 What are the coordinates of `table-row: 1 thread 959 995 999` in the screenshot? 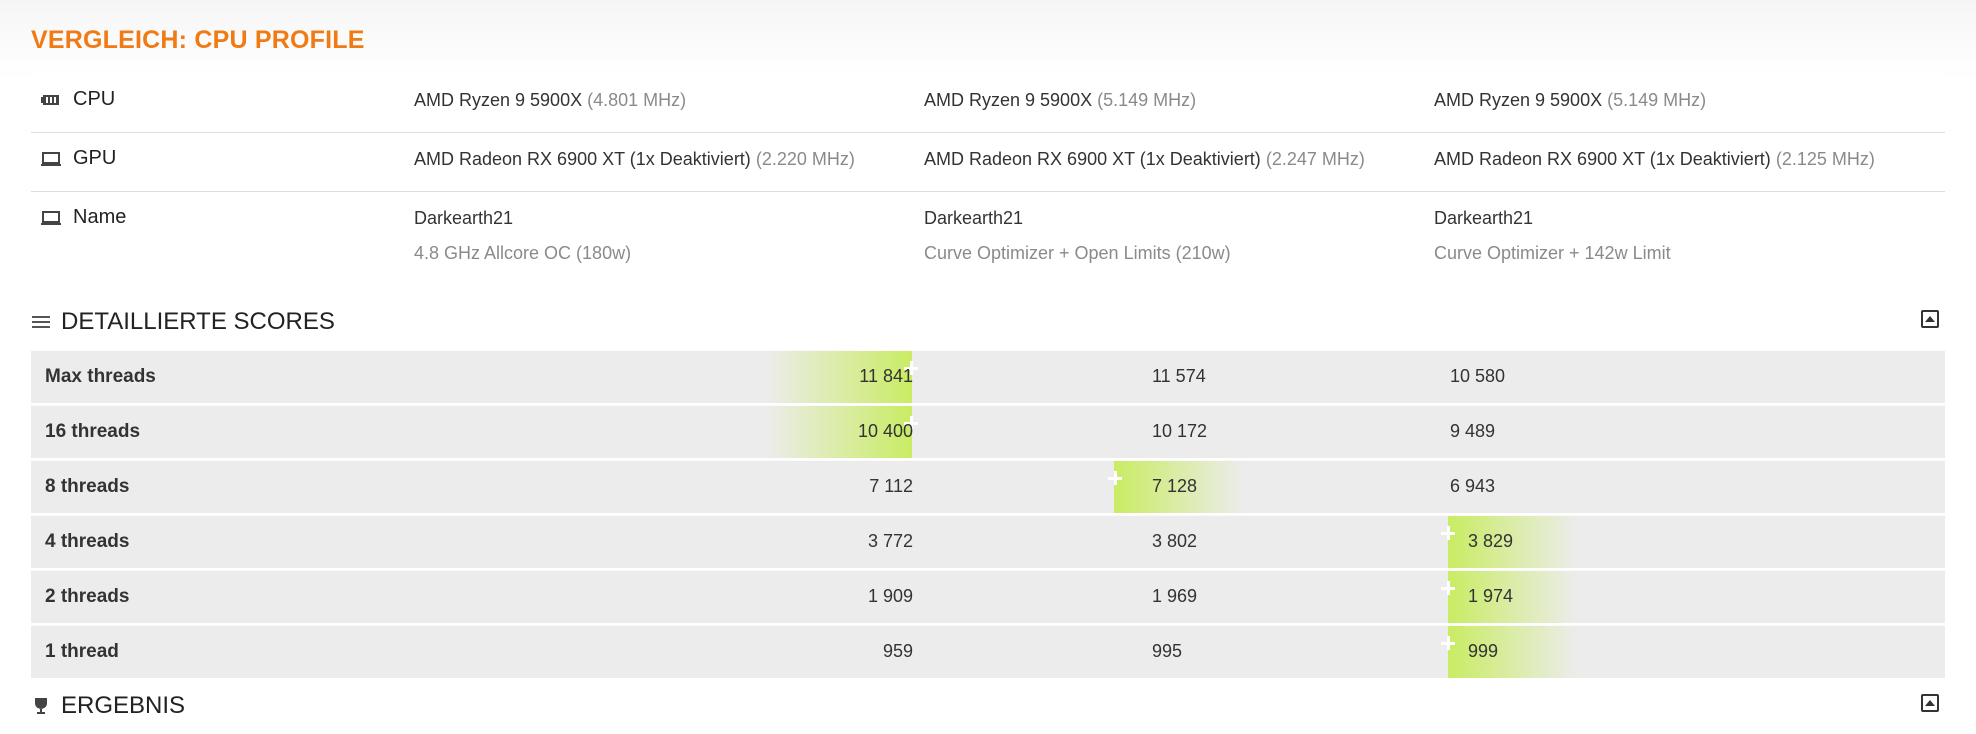 It's located at (988, 651).